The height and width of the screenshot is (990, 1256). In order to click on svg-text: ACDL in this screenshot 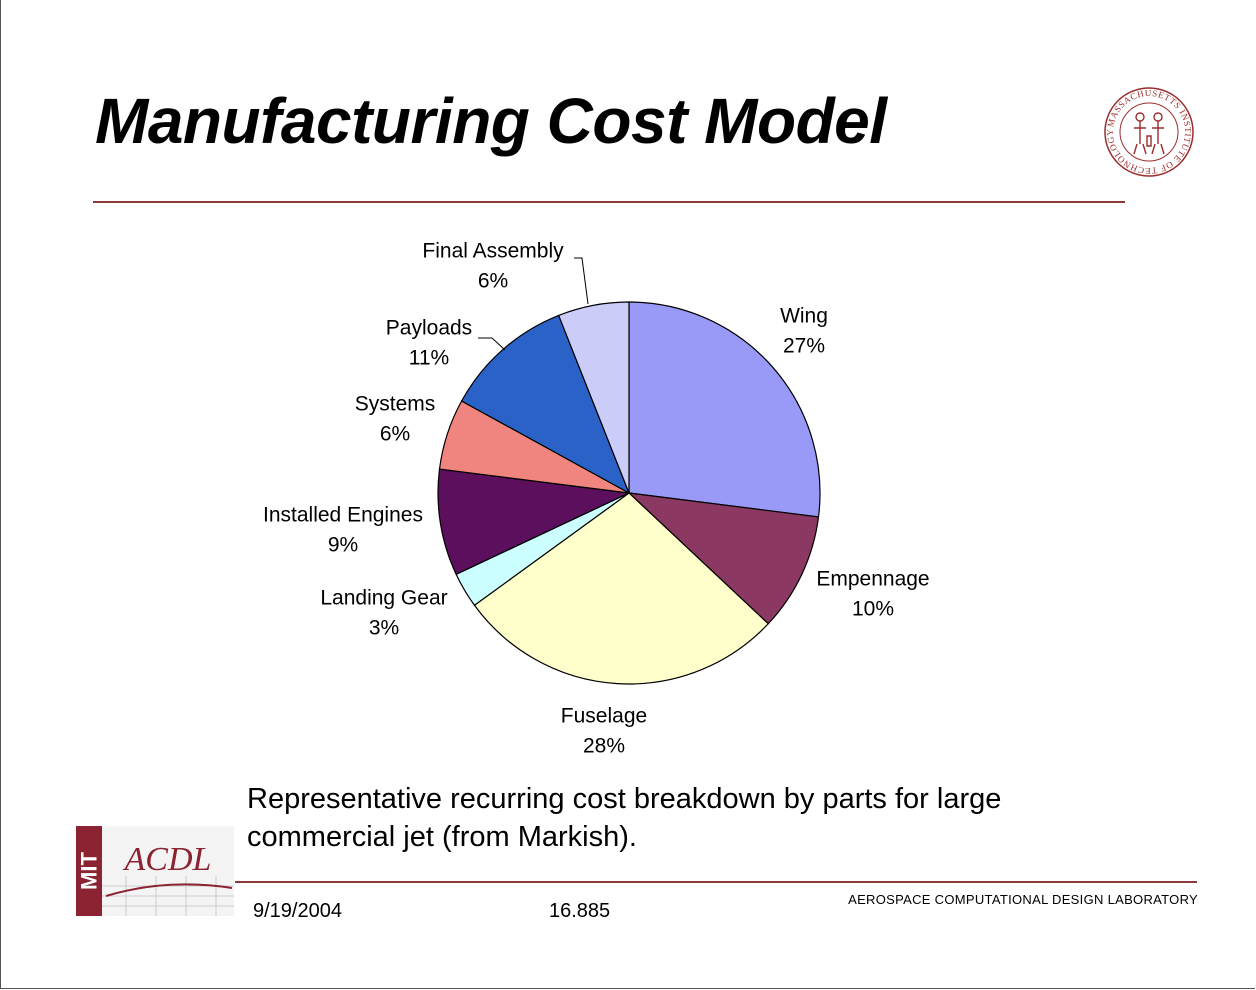, I will do `click(167, 859)`.